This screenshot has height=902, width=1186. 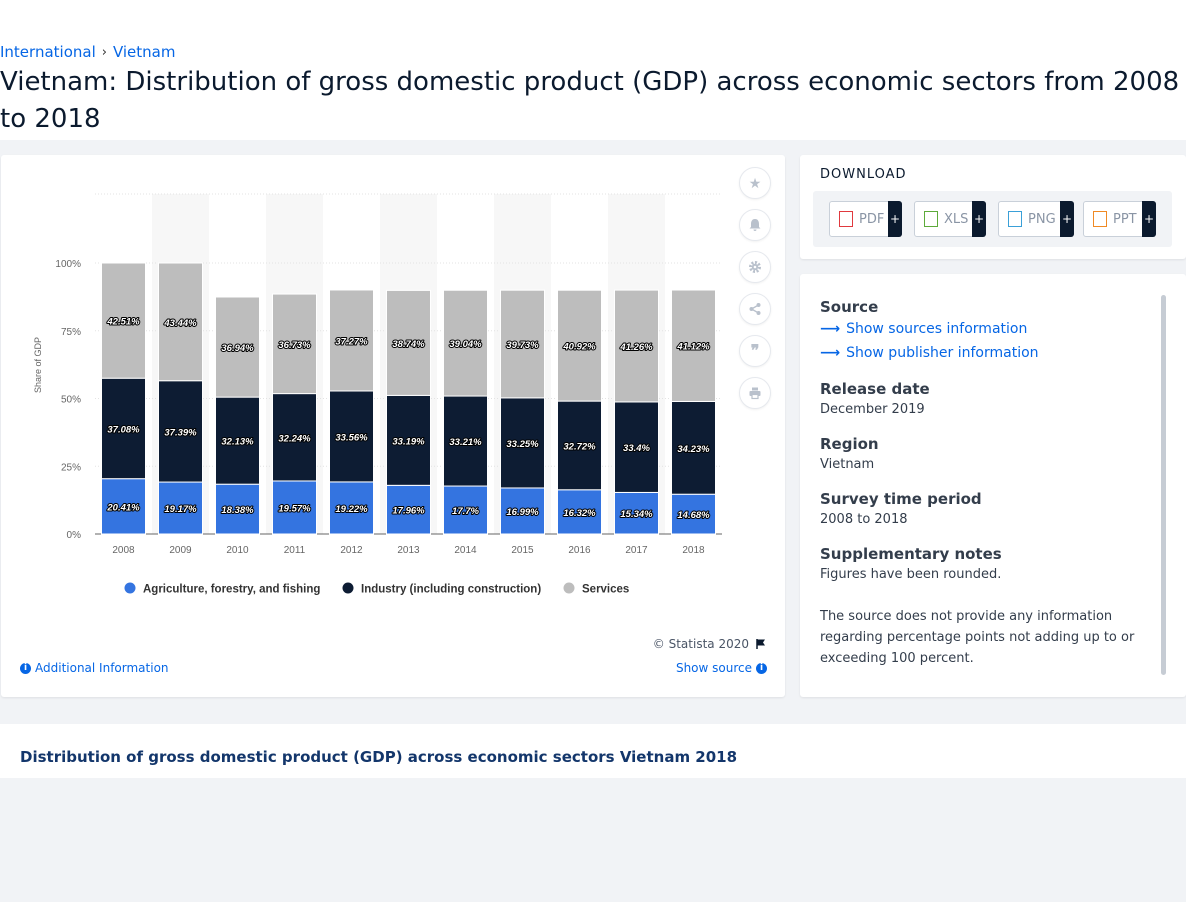 What do you see at coordinates (713, 668) in the screenshot?
I see `show-source-label: Show source` at bounding box center [713, 668].